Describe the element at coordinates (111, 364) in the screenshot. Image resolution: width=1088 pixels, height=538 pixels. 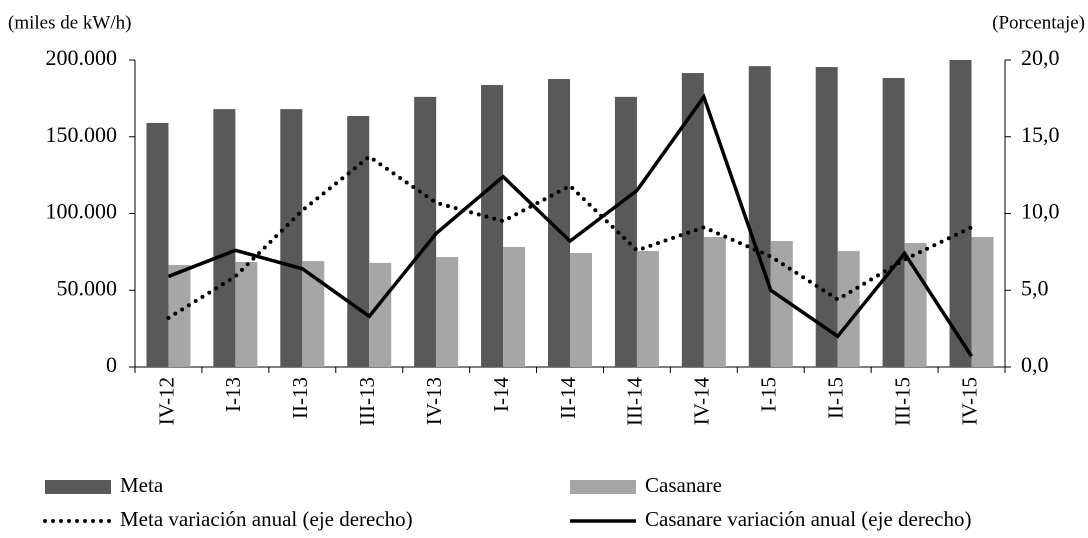
I see `y-tick-label: 0` at that location.